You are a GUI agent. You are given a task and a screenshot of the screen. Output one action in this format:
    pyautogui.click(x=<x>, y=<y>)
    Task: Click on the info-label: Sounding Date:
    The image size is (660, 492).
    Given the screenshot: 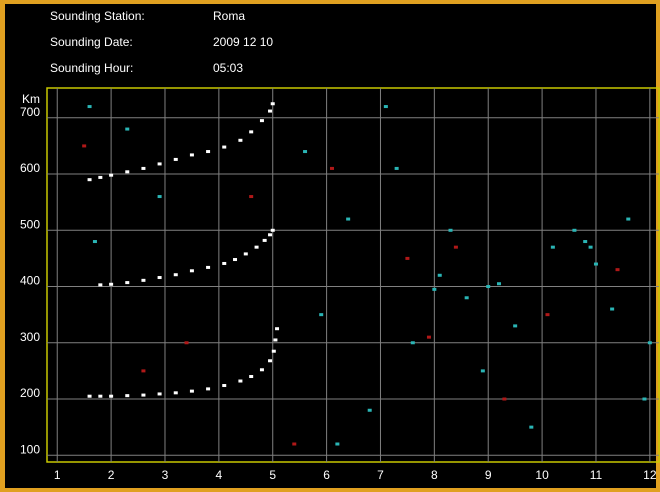 What is the action you would take?
    pyautogui.click(x=91, y=42)
    